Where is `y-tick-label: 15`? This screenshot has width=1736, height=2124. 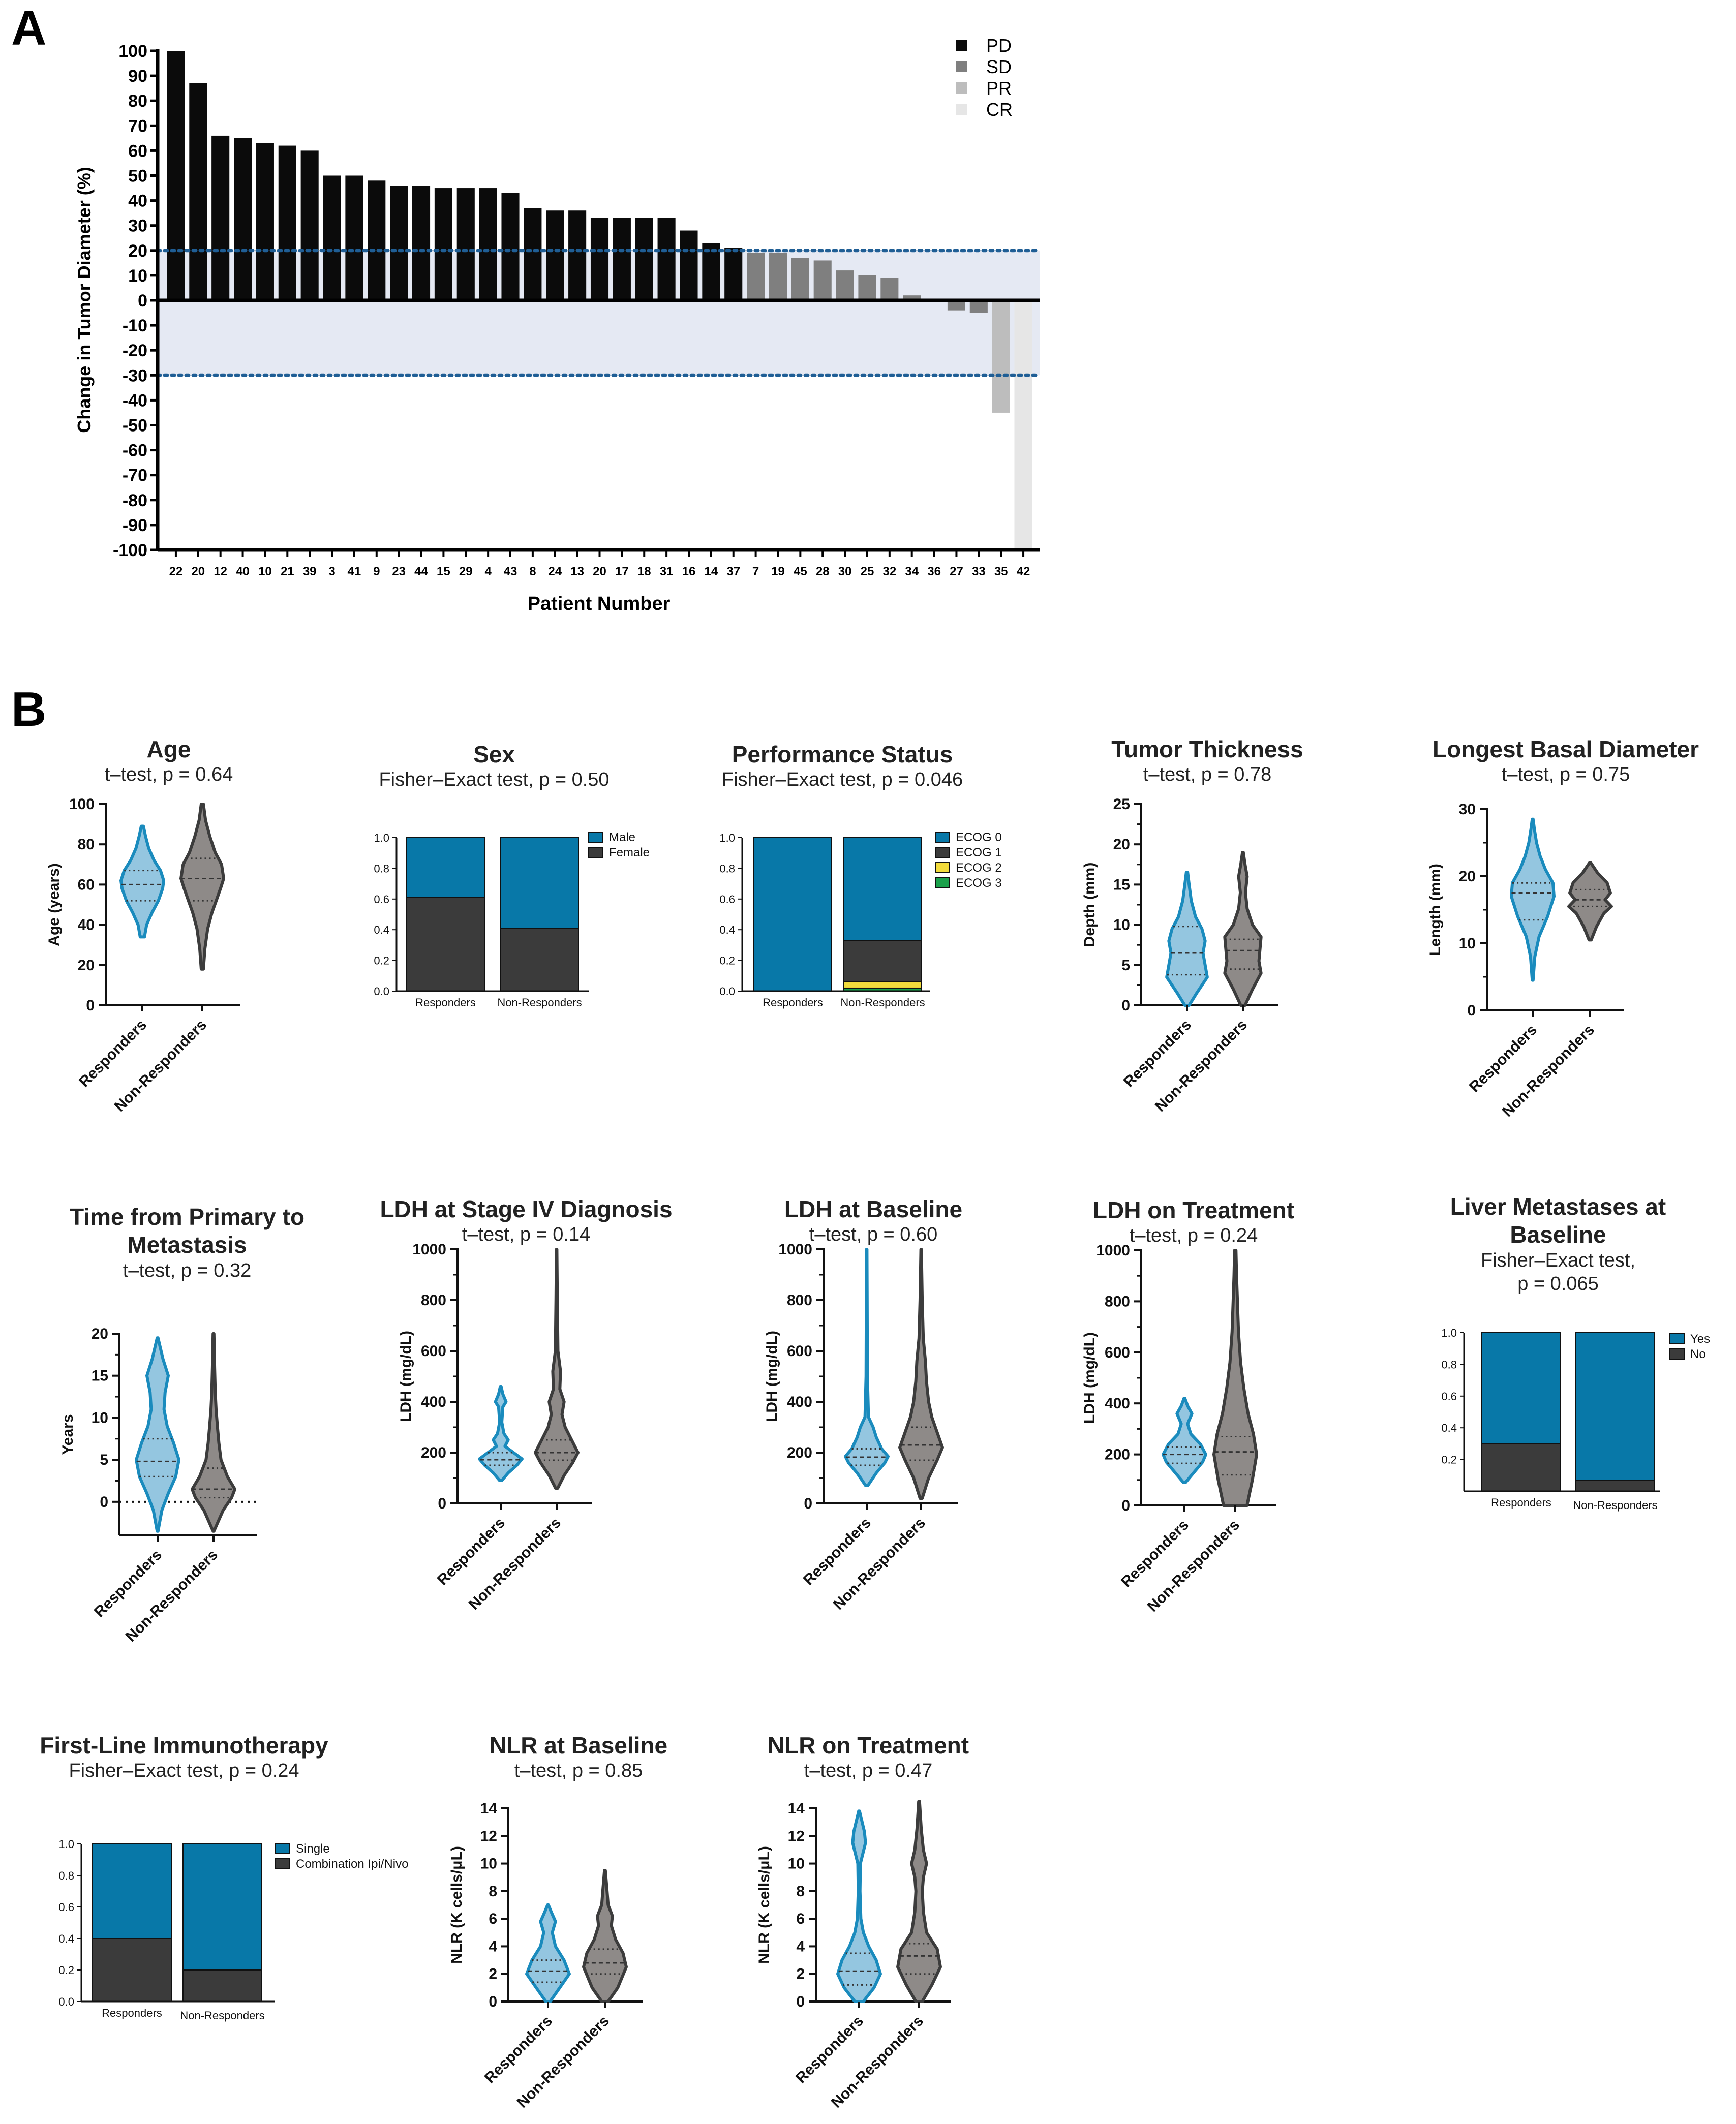 y-tick-label: 15 is located at coordinates (1121, 884).